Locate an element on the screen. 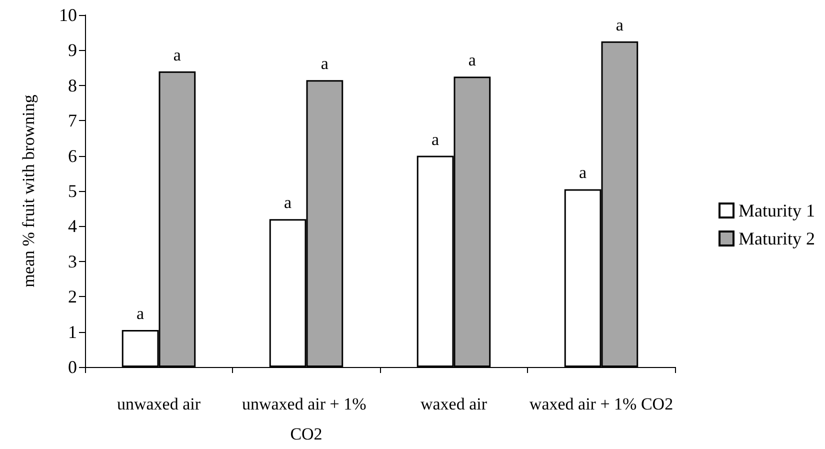 The width and height of the screenshot is (825, 449). y-tick-label: 7 is located at coordinates (72, 120).